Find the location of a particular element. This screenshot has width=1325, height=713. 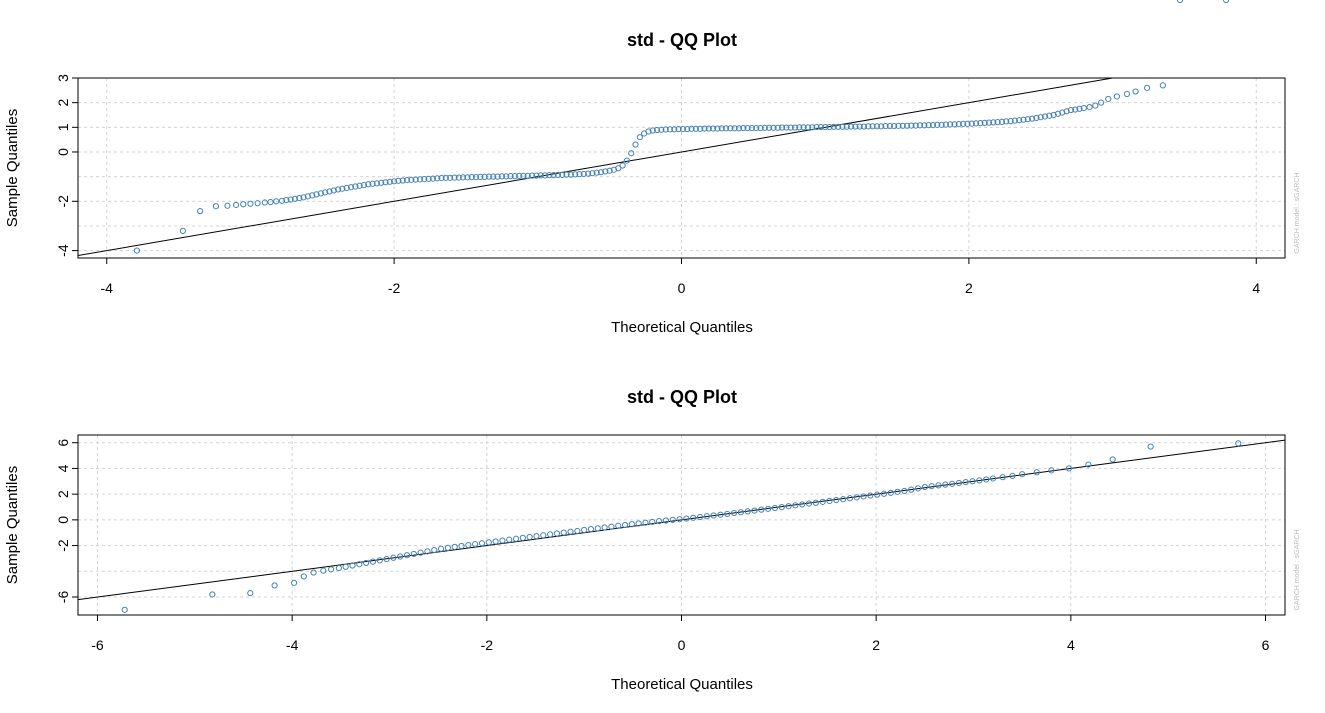

y-tick-label: 2 is located at coordinates (63, 103).